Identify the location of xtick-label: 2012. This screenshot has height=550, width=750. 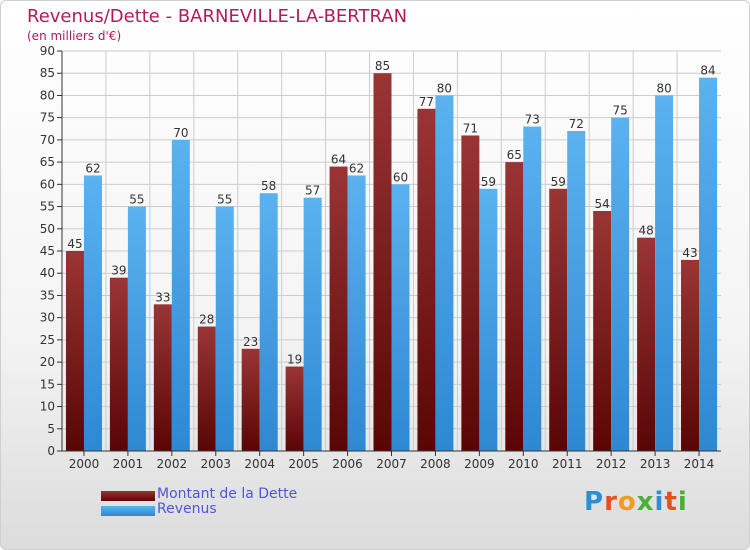
(611, 464).